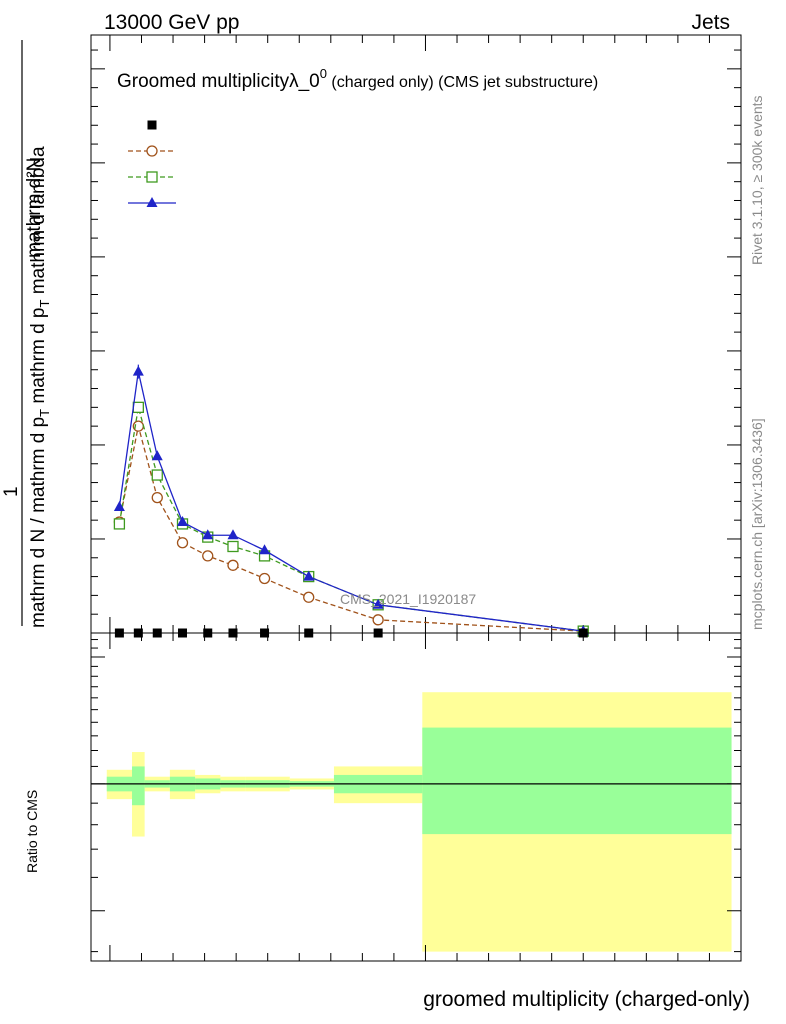  I want to click on series-line, so click(351, 528).